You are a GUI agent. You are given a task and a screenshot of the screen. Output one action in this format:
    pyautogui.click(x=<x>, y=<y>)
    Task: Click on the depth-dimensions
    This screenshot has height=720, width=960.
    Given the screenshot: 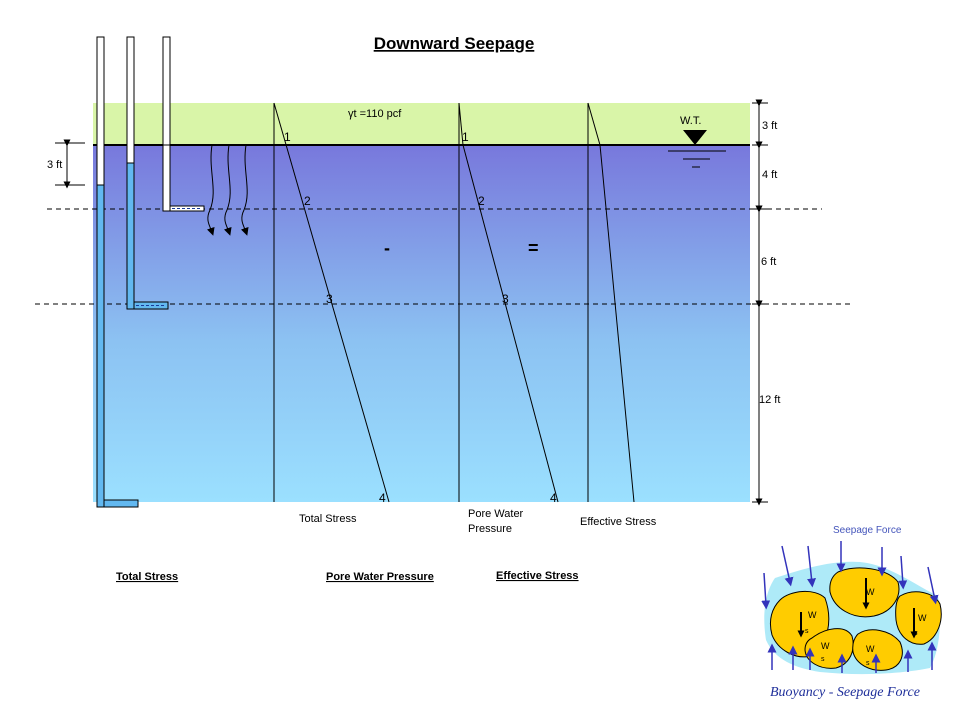 What is the action you would take?
    pyautogui.click(x=760, y=302)
    